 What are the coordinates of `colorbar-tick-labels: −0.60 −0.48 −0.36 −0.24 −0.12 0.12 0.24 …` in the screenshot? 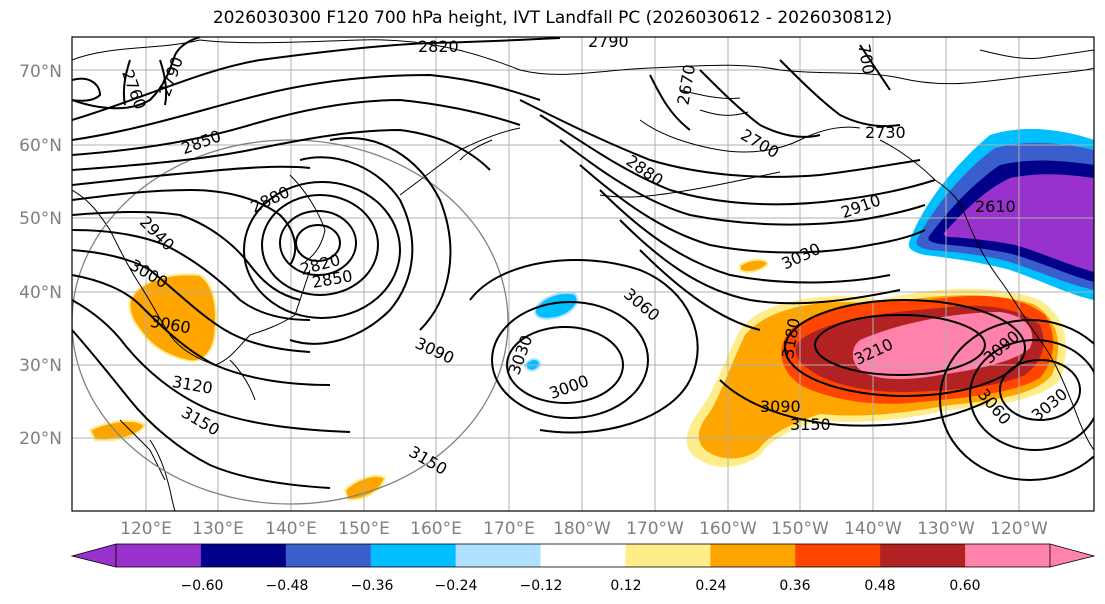 It's located at (581, 586).